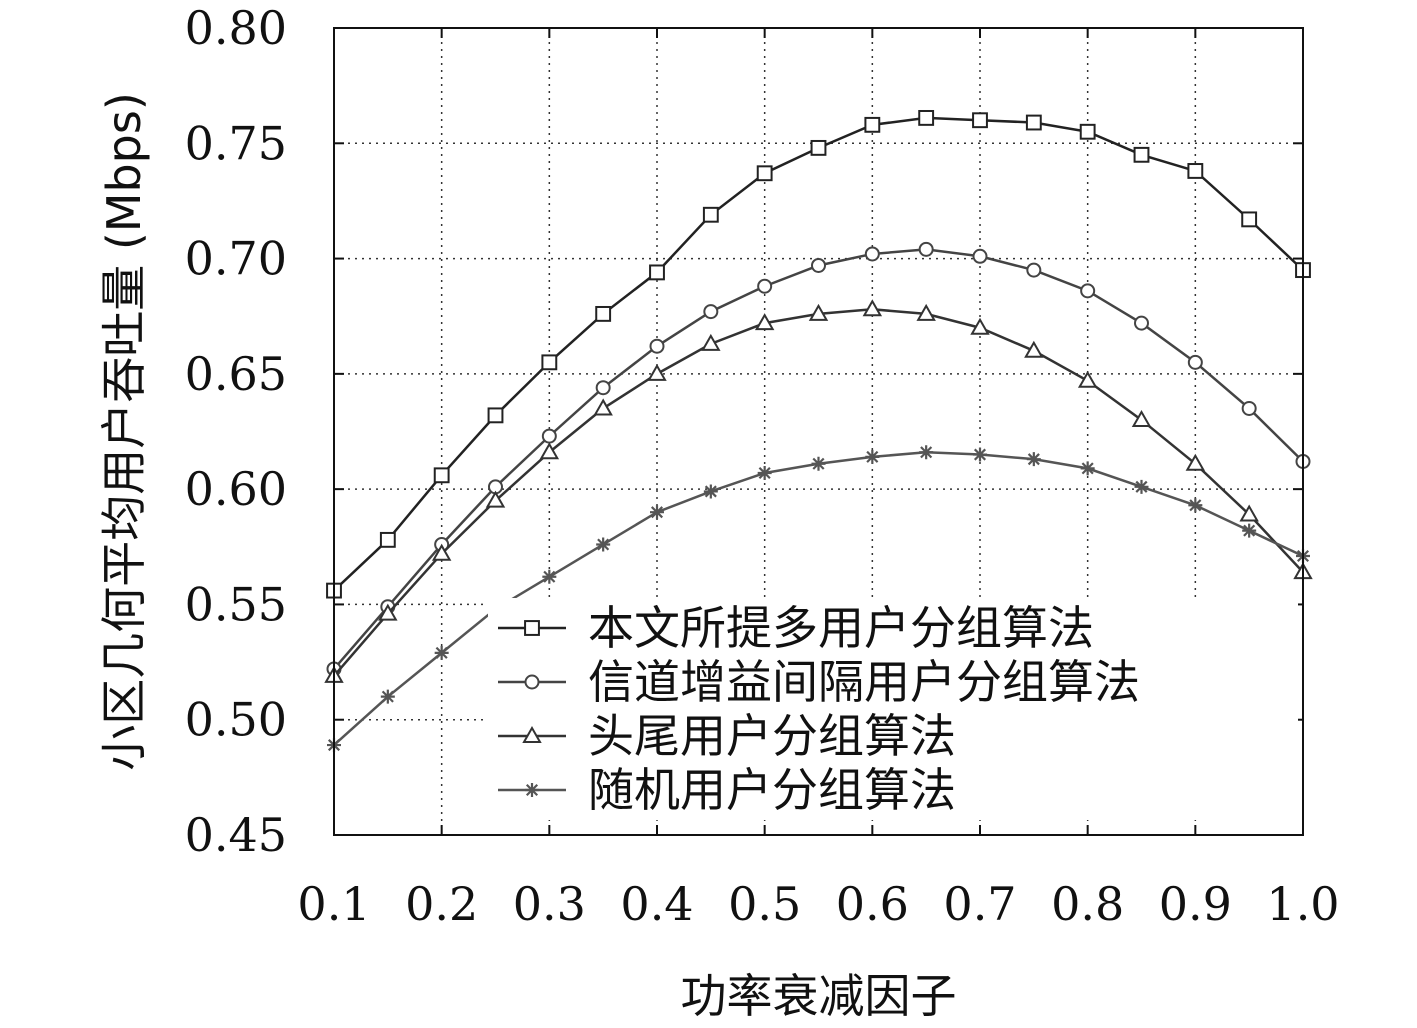 Image resolution: width=1417 pixels, height=1028 pixels. Describe the element at coordinates (236, 835) in the screenshot. I see `y-tick-label: 0.45` at that location.